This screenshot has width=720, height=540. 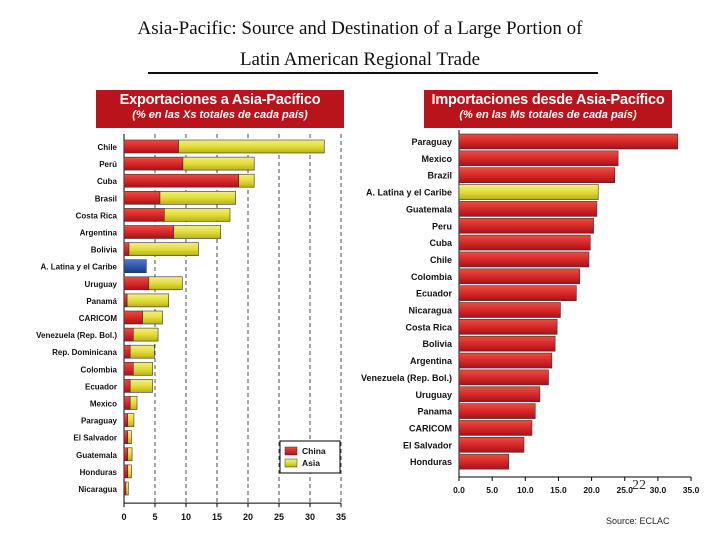 What do you see at coordinates (153, 163) in the screenshot?
I see `exports-bar-china-per` at bounding box center [153, 163].